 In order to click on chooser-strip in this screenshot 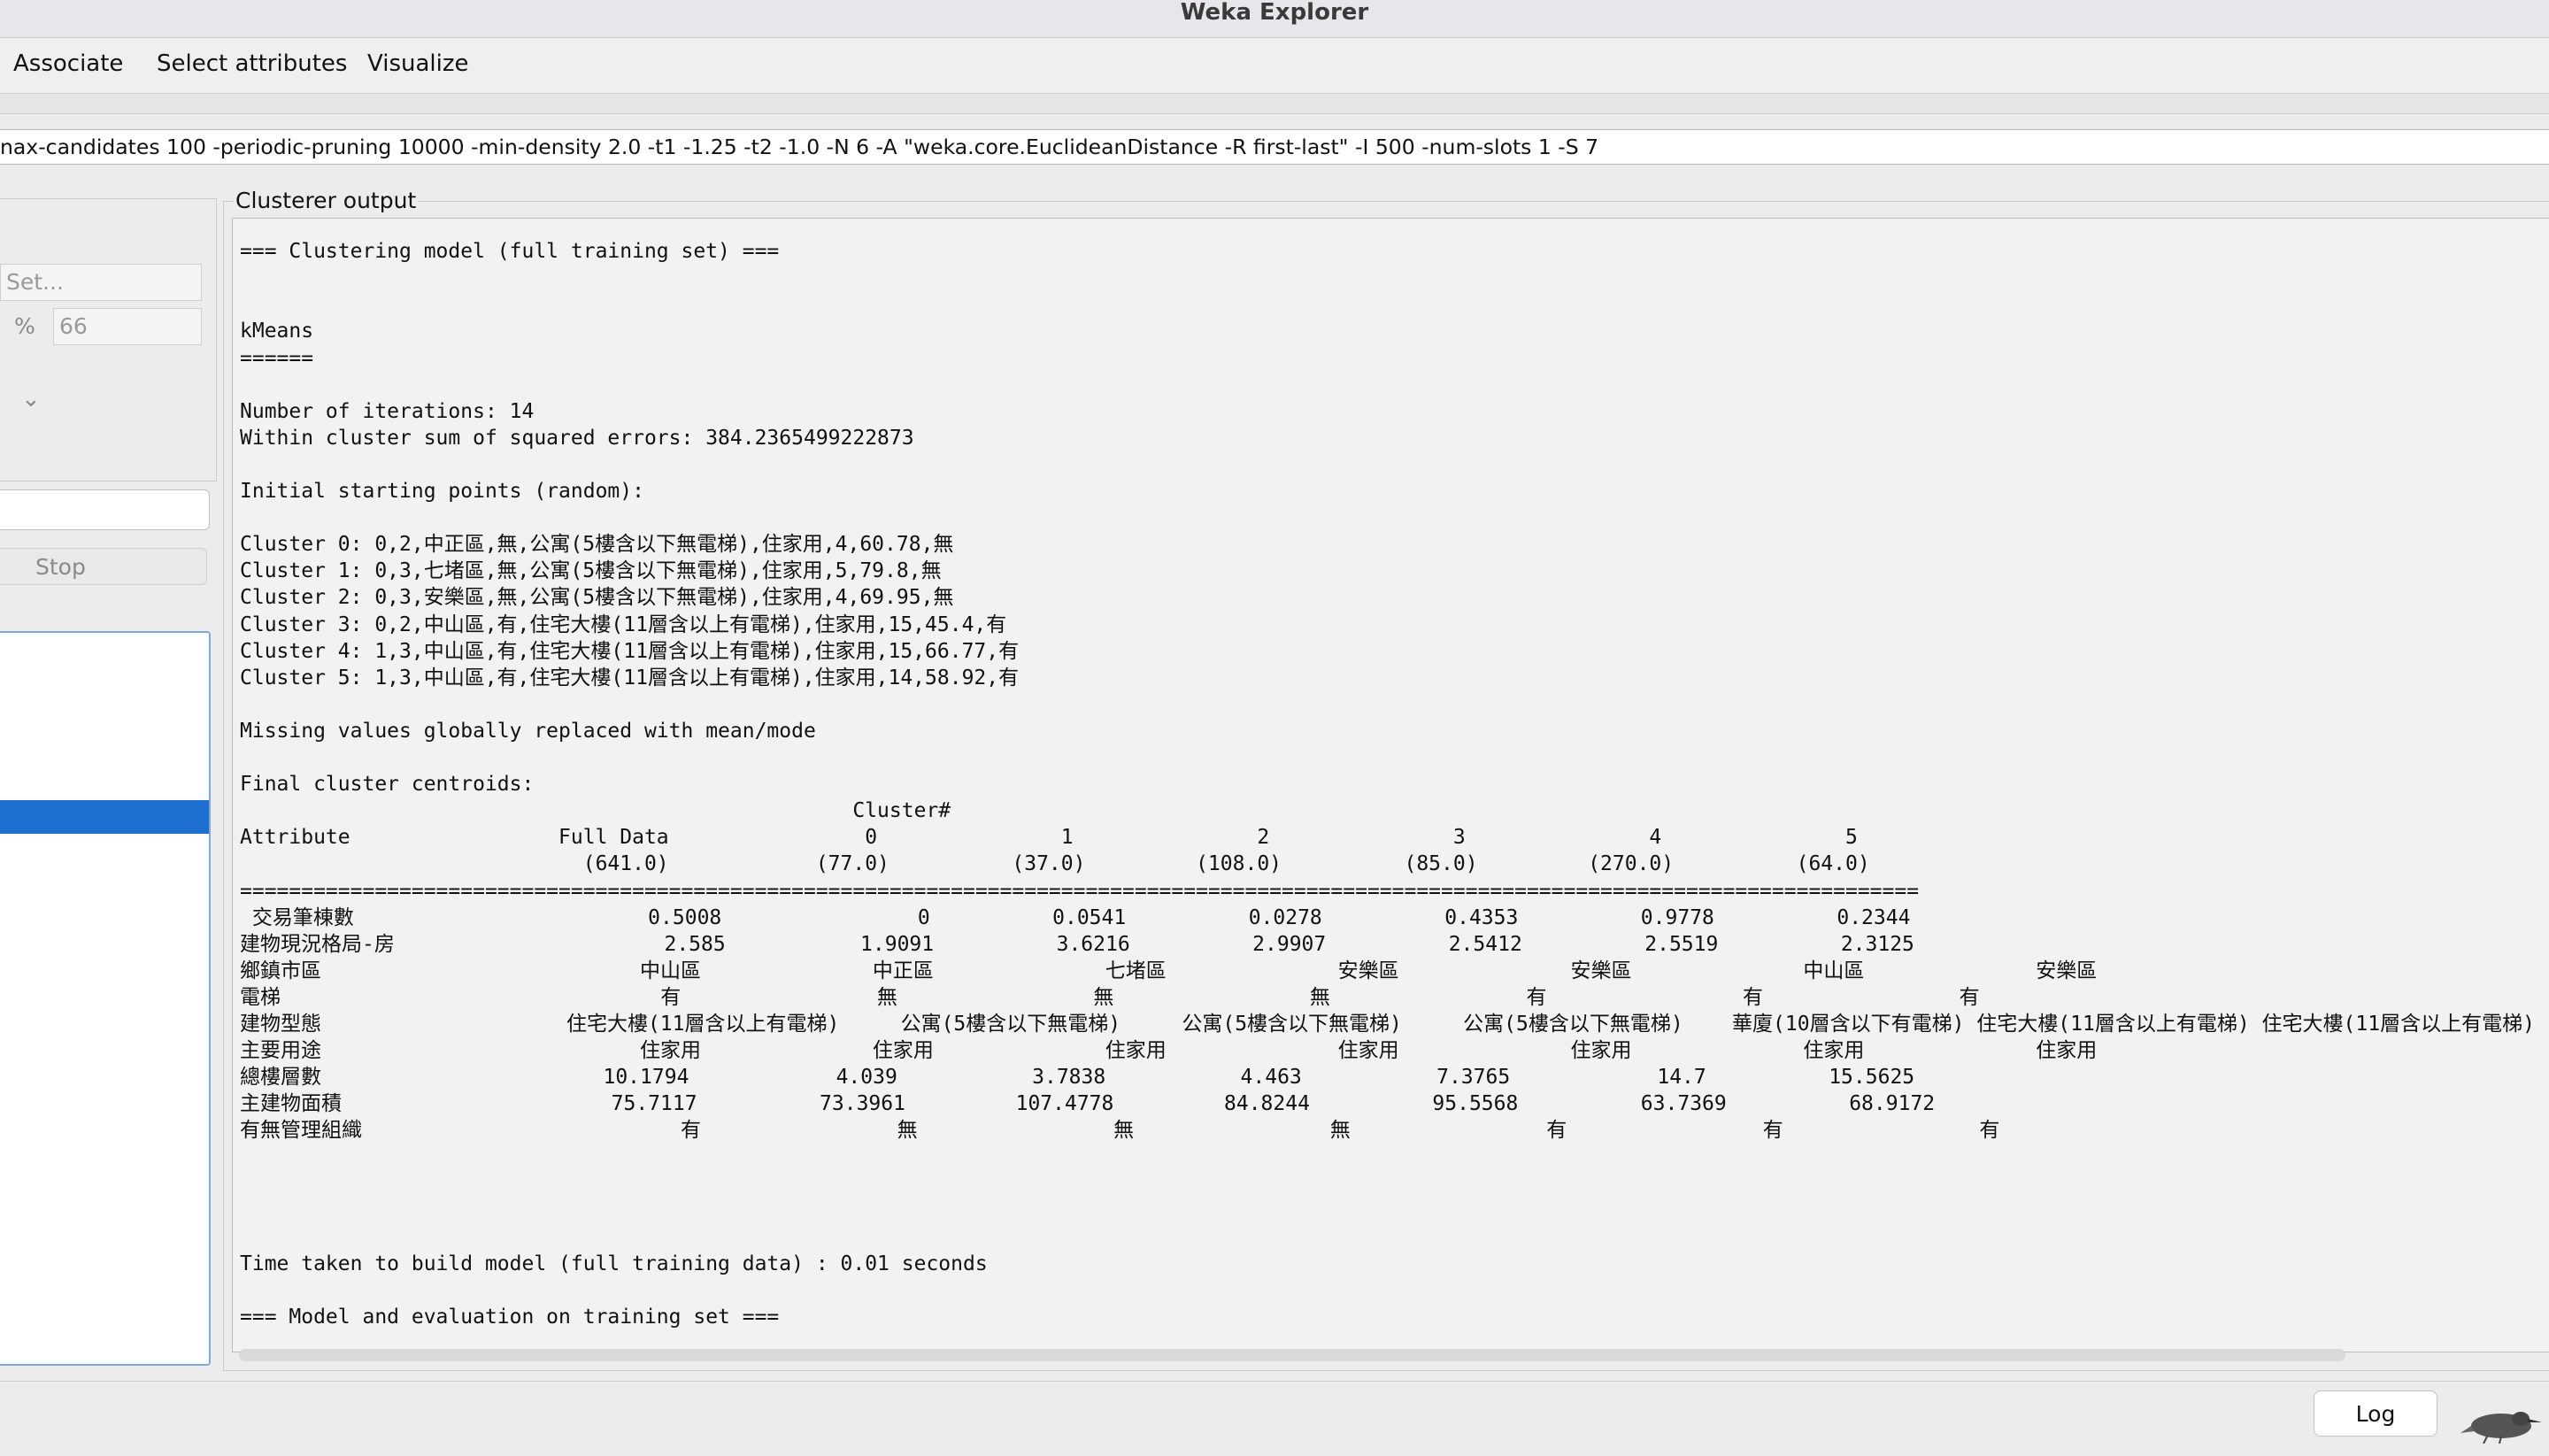, I will do `click(1275, 104)`.